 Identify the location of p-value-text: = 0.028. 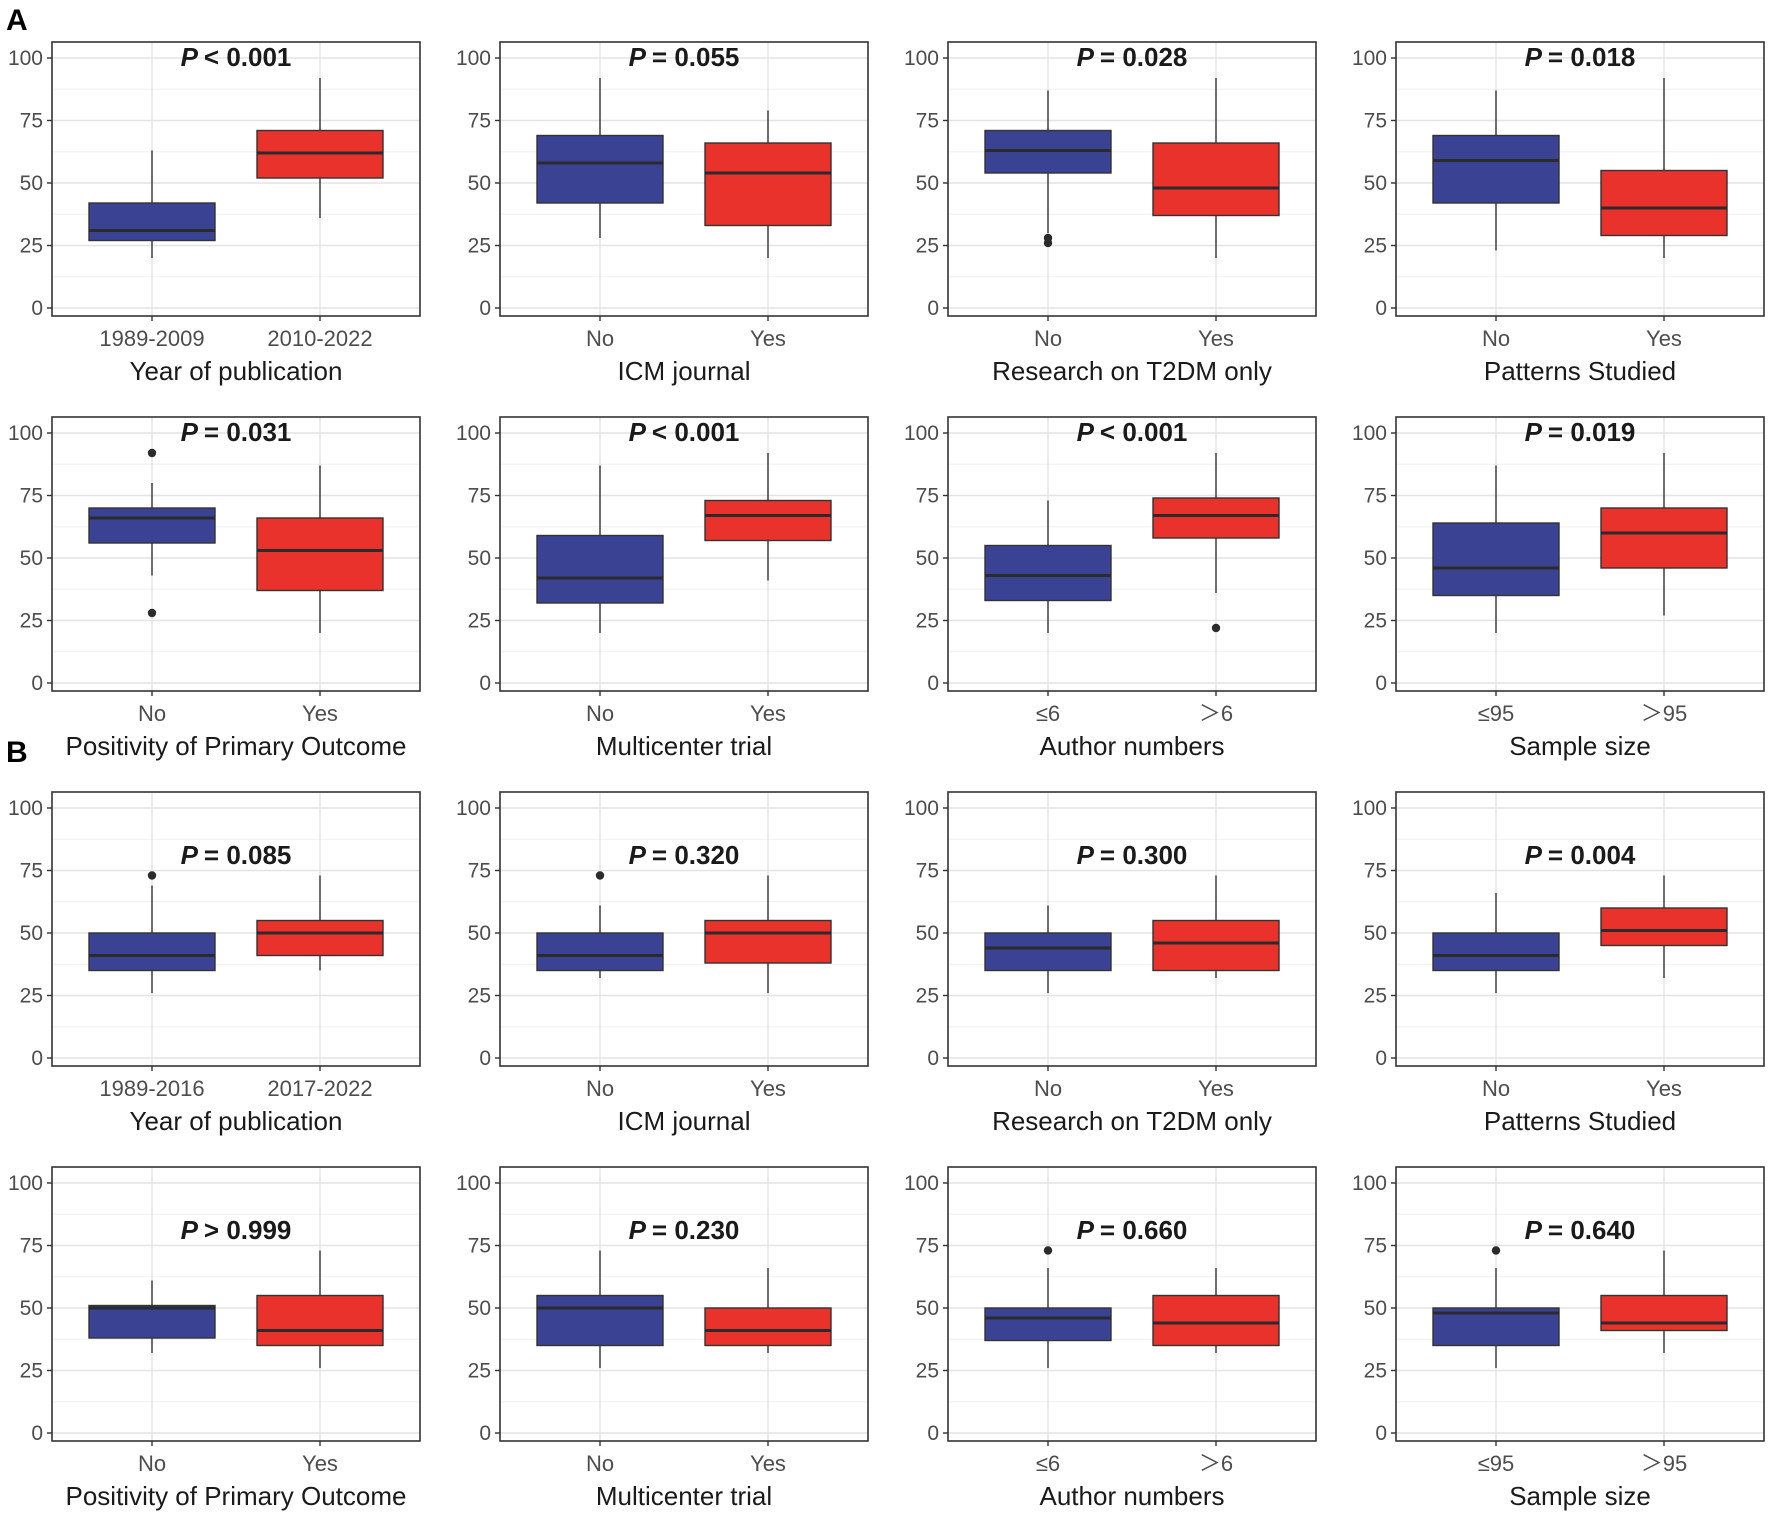
(1143, 57).